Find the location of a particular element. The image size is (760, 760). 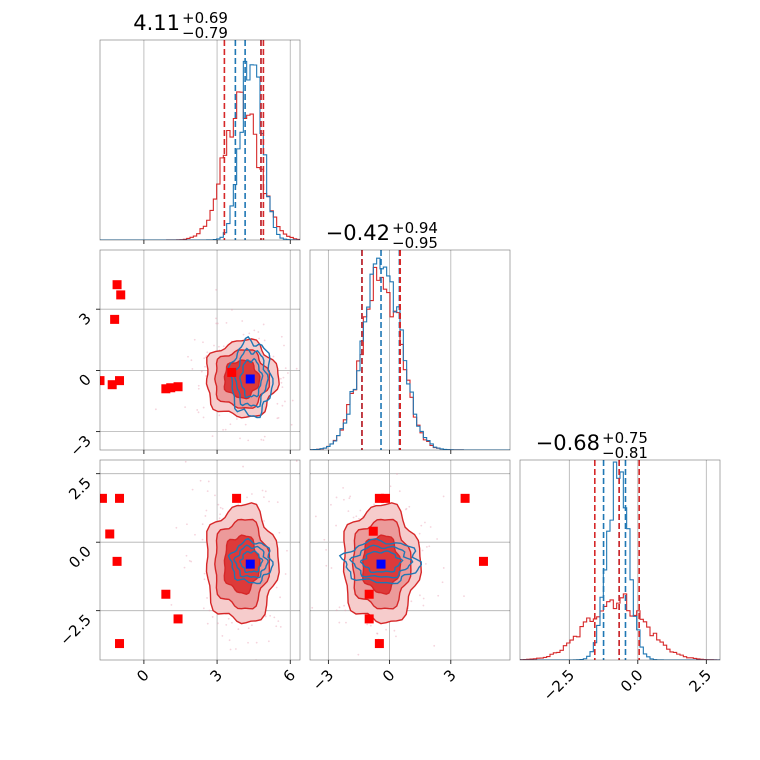

frame-p2_p1 is located at coordinates (410, 560).